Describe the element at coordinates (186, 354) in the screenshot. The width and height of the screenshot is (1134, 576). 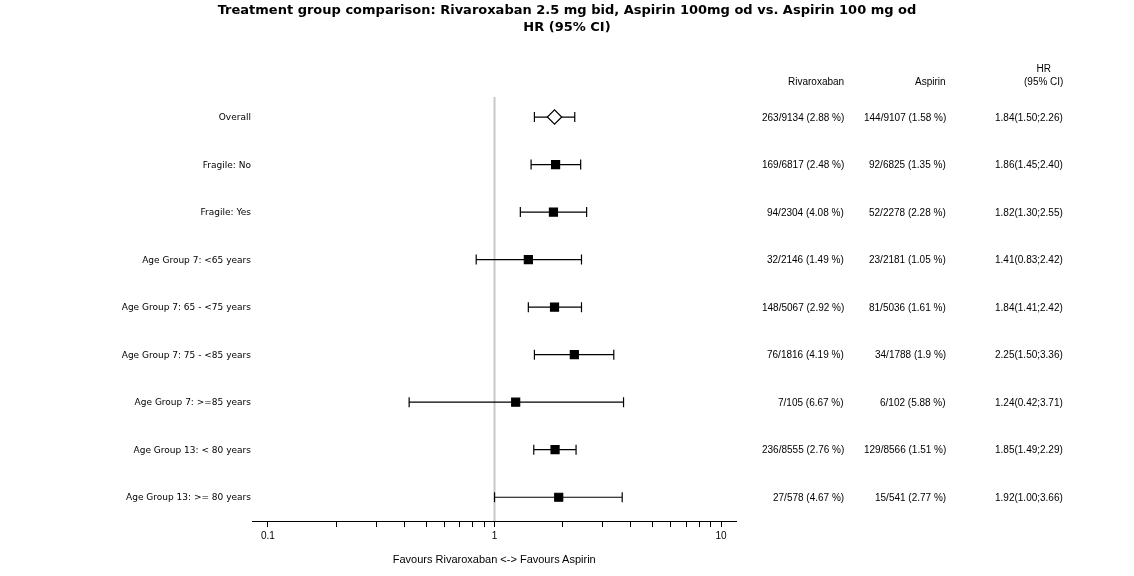
I see `y-tick-label: Age Group 7: 75 - <85 years` at that location.